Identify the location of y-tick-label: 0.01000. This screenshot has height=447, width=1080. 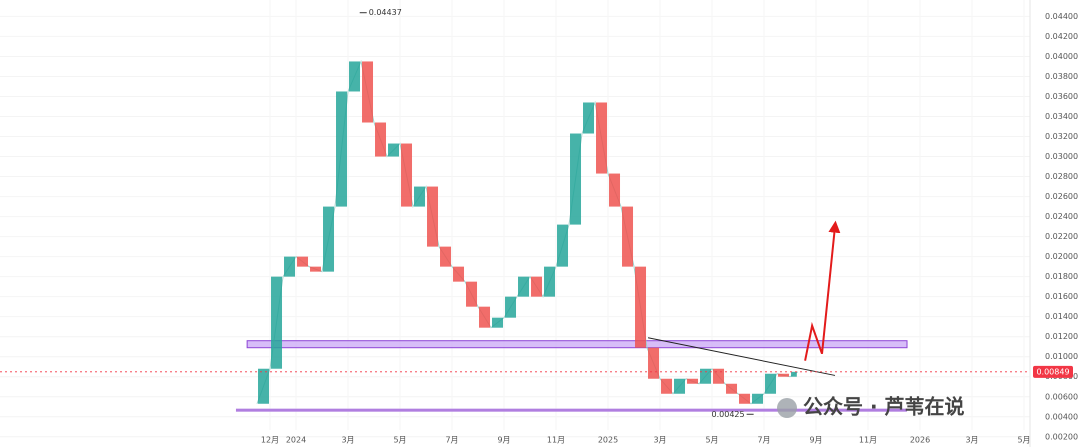
(1061, 356).